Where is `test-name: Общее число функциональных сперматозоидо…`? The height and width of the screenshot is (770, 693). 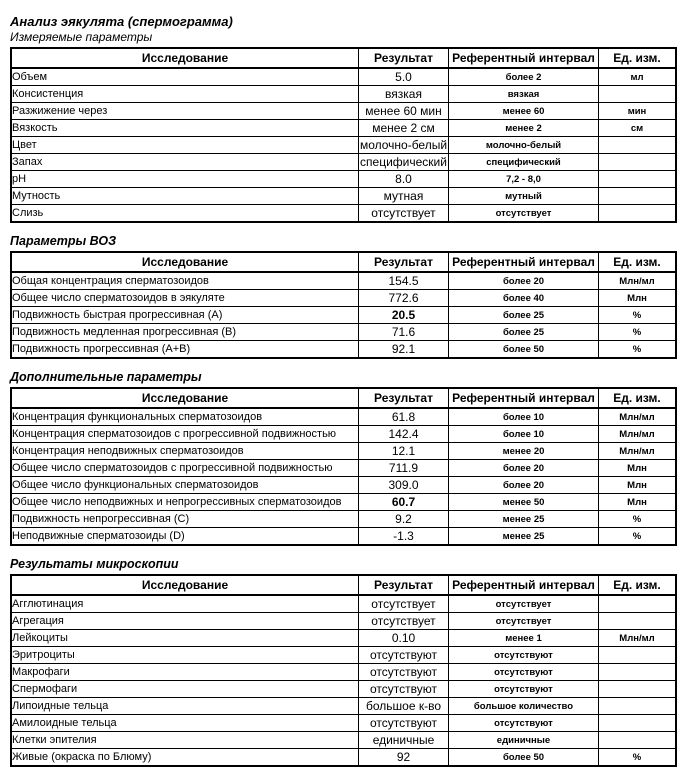 test-name: Общее число функциональных сперматозоидо… is located at coordinates (184, 485).